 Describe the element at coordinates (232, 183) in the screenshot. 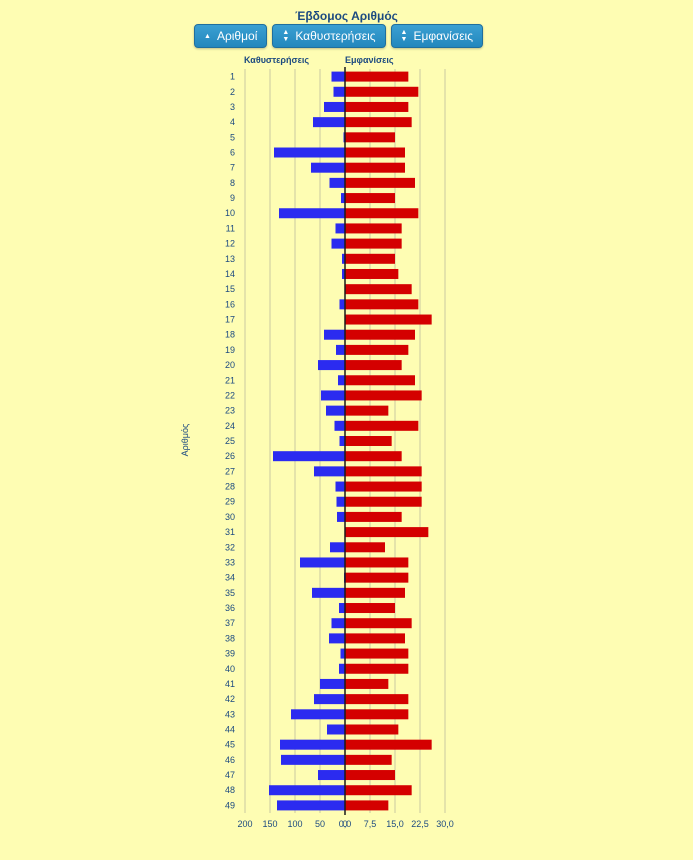

I see `category-label: 8` at that location.